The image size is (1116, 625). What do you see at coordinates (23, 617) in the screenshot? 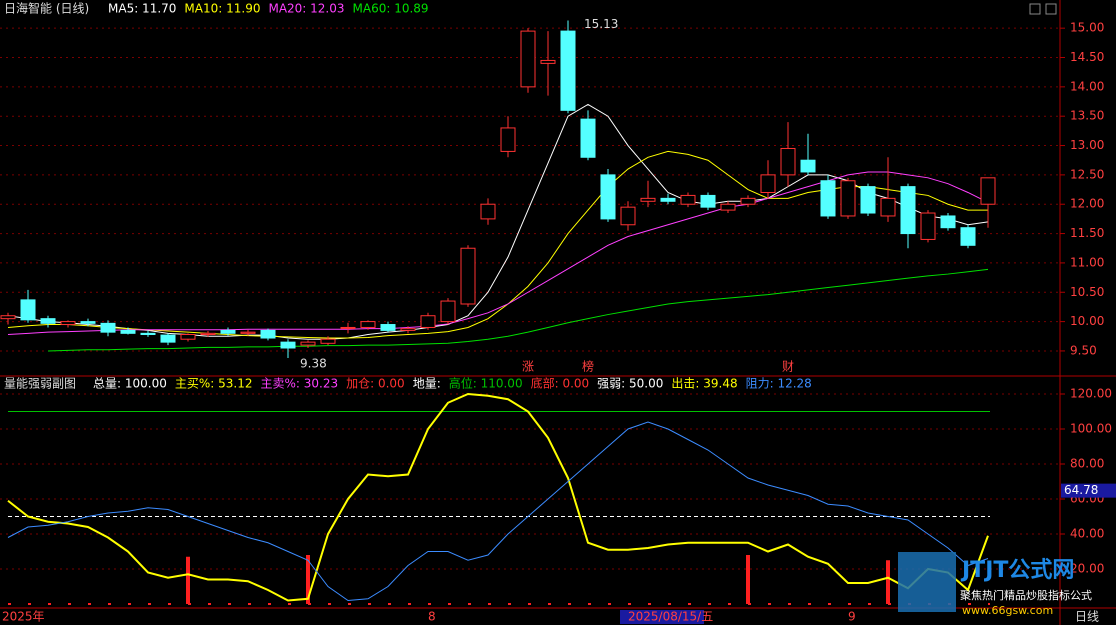
I see `x-tick-label: 2025年` at bounding box center [23, 617].